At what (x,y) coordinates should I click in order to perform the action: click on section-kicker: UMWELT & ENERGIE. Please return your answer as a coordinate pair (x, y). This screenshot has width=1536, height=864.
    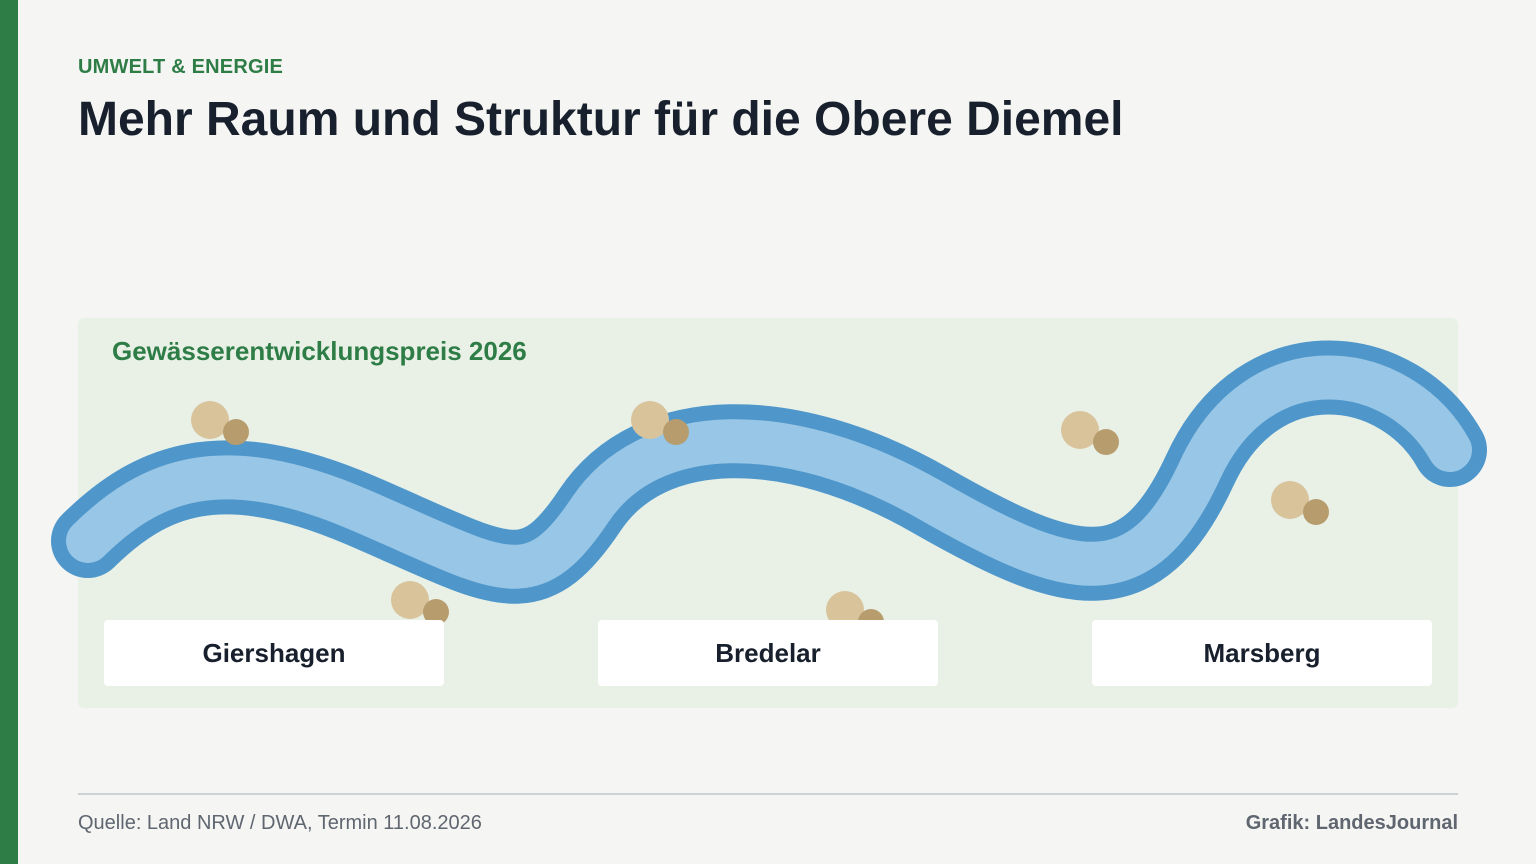
    Looking at the image, I should click on (181, 67).